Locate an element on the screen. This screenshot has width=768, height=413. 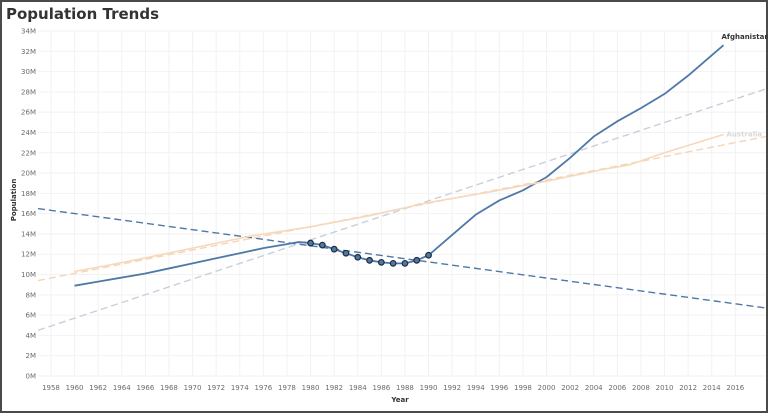
x-tick-label: 2016 is located at coordinates (735, 388).